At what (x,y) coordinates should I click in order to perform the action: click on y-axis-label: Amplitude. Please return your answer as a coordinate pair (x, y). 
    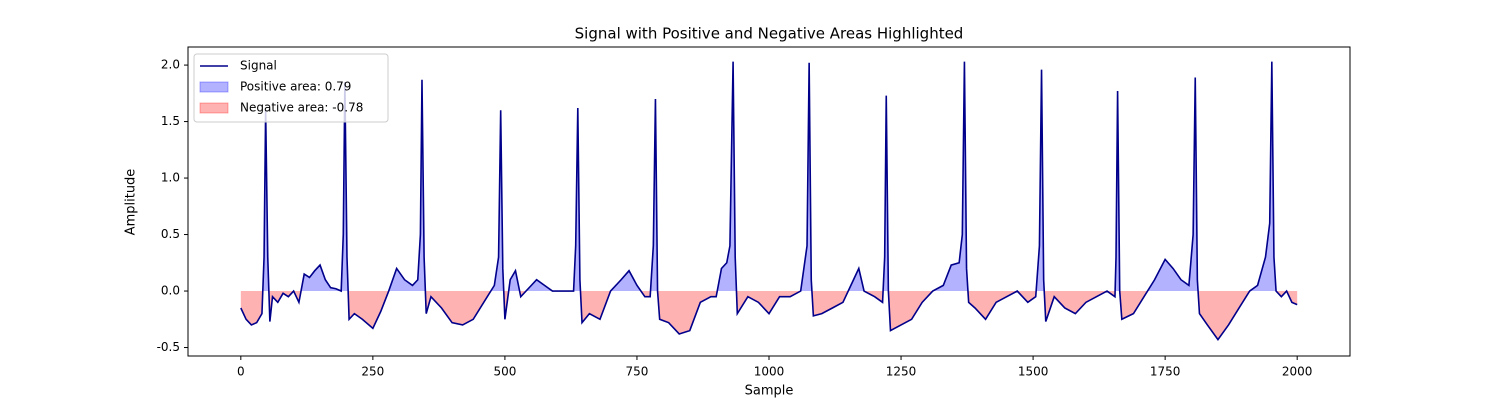
    Looking at the image, I should click on (131, 202).